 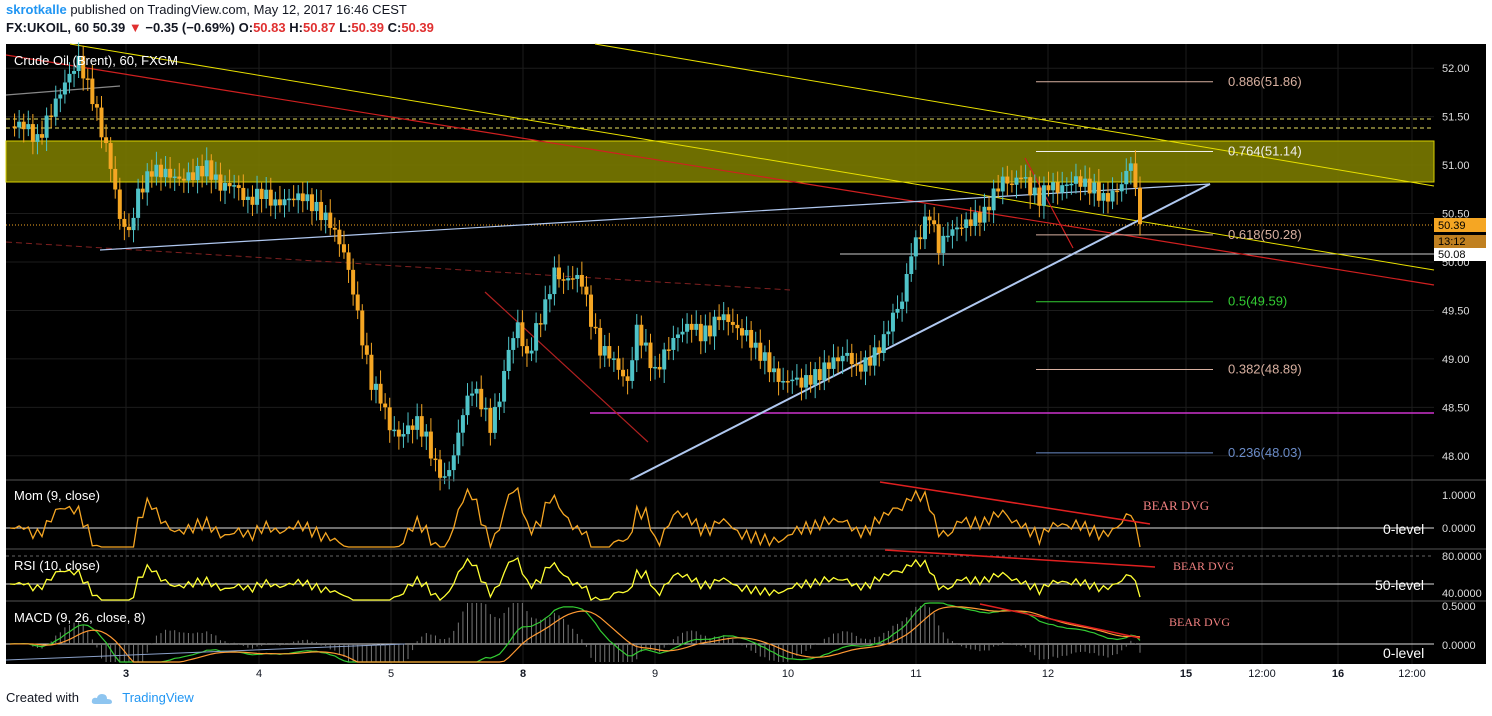 I want to click on tradingview-link: TradingView, so click(x=158, y=697).